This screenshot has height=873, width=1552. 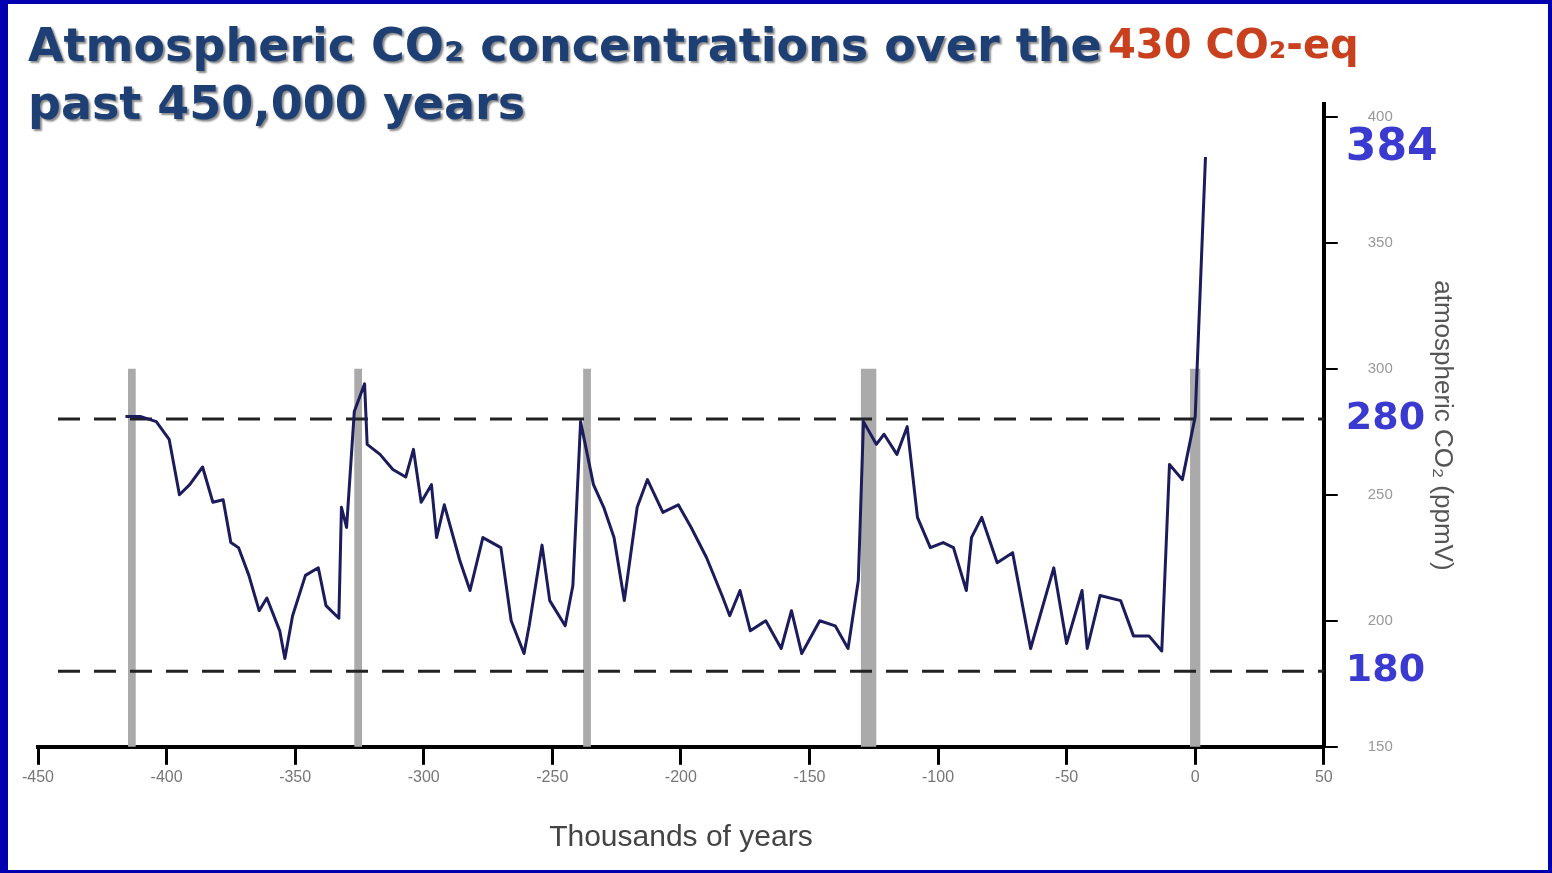 I want to click on y-tick-label: 150, so click(x=1380, y=745).